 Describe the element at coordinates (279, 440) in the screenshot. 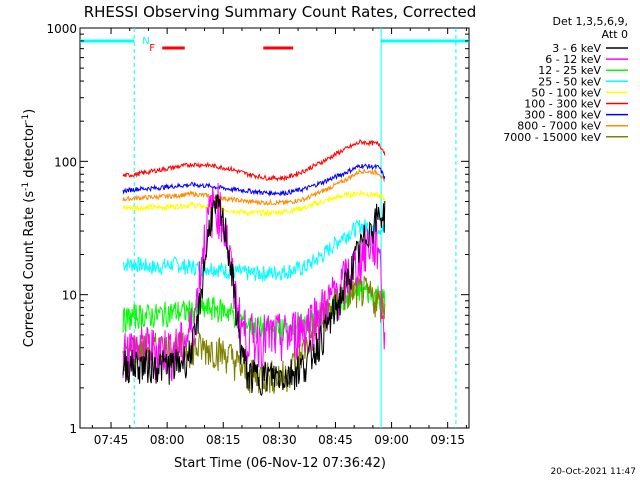

I see `x-tick-label-3: 08:30` at that location.